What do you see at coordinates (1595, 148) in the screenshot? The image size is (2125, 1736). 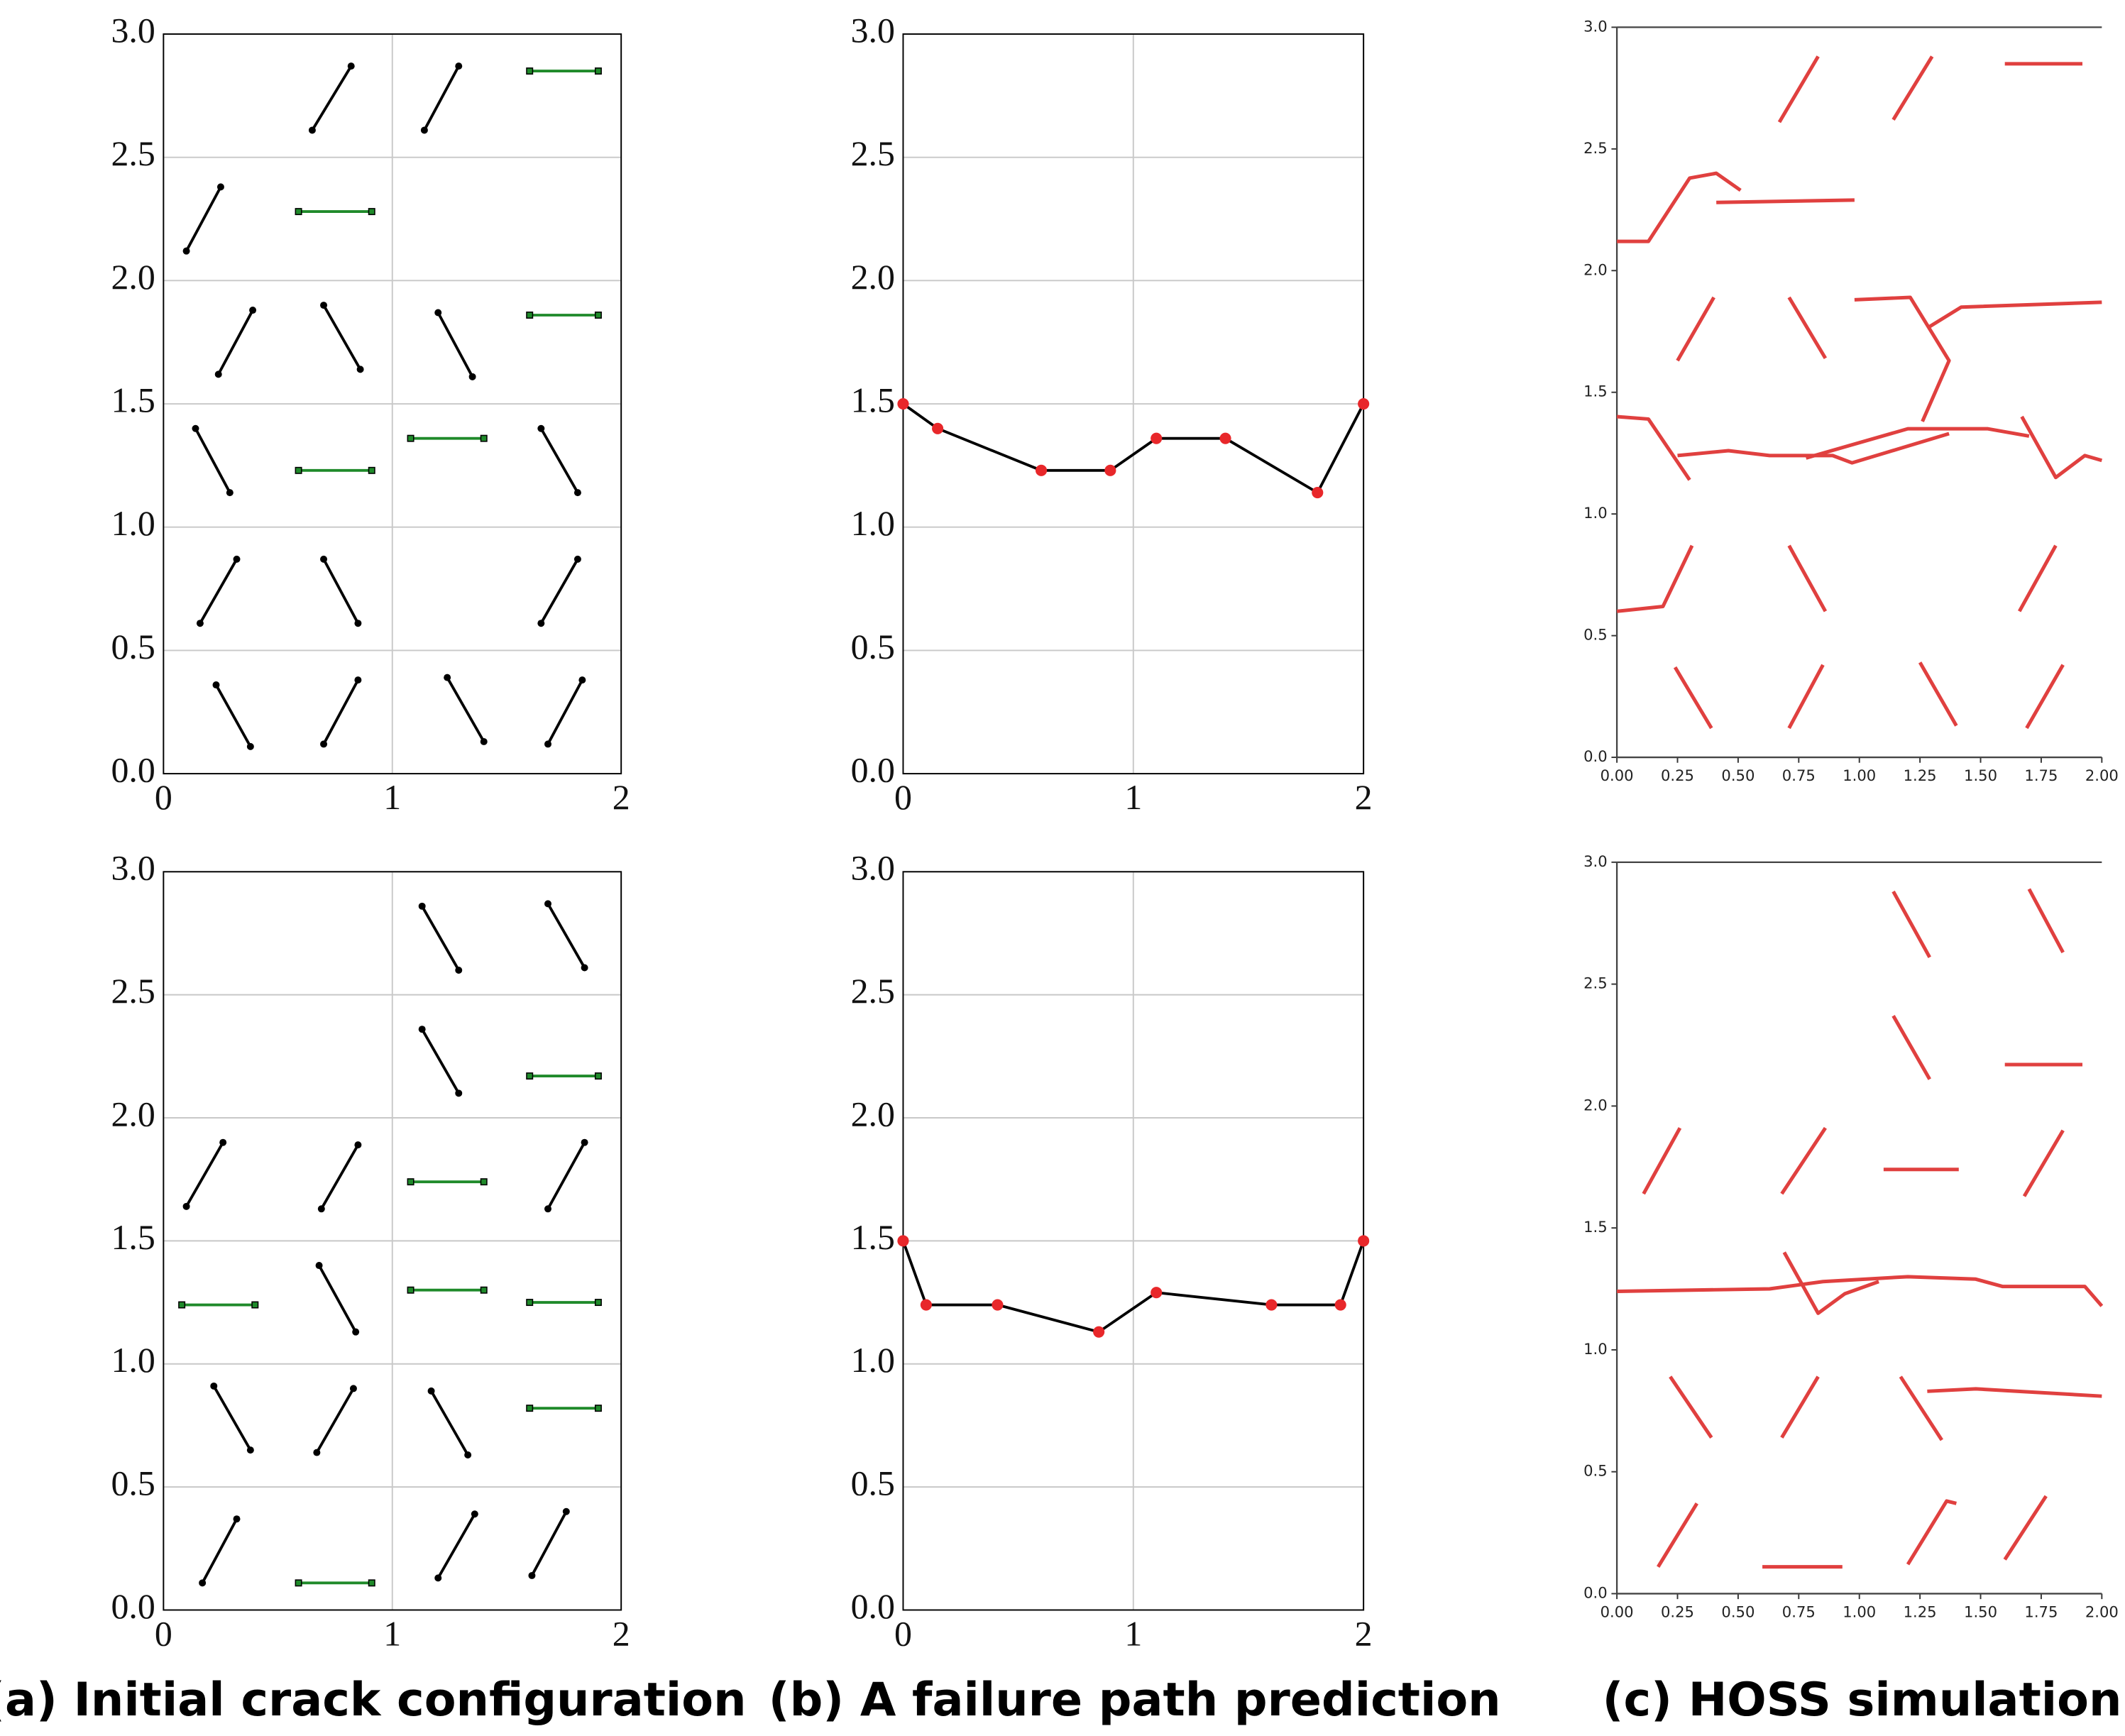 I see `y-tick-label: 2.5` at bounding box center [1595, 148].